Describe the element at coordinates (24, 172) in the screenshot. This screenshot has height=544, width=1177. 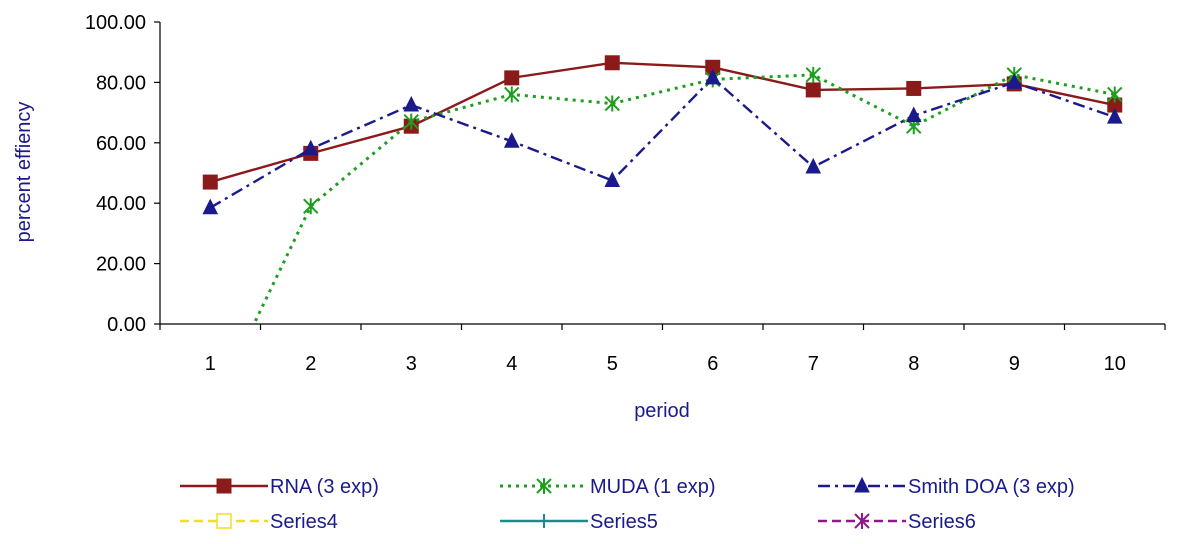
I see `y-axis-label: percent effiency` at that location.